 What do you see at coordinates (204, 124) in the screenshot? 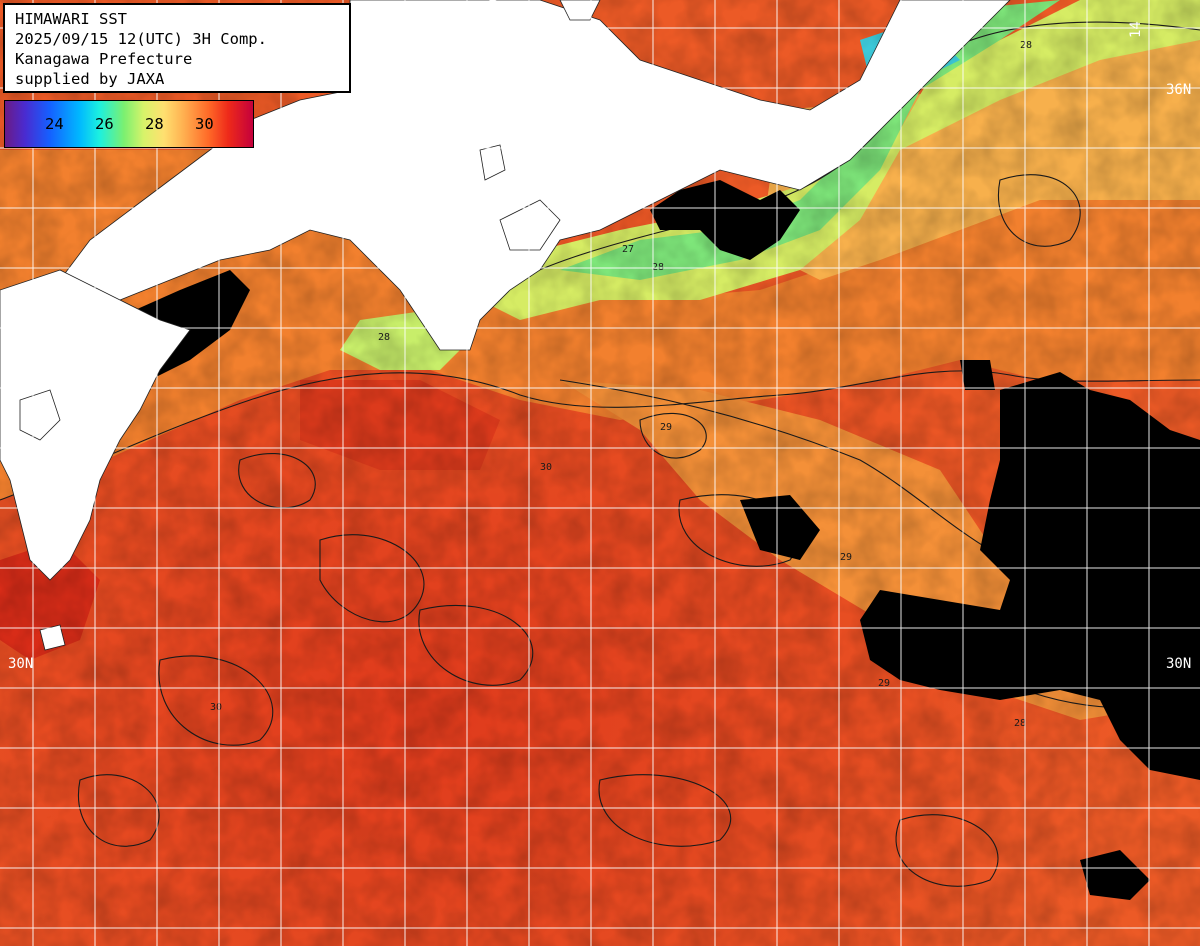
I see `legend-tick-30: 30` at bounding box center [204, 124].